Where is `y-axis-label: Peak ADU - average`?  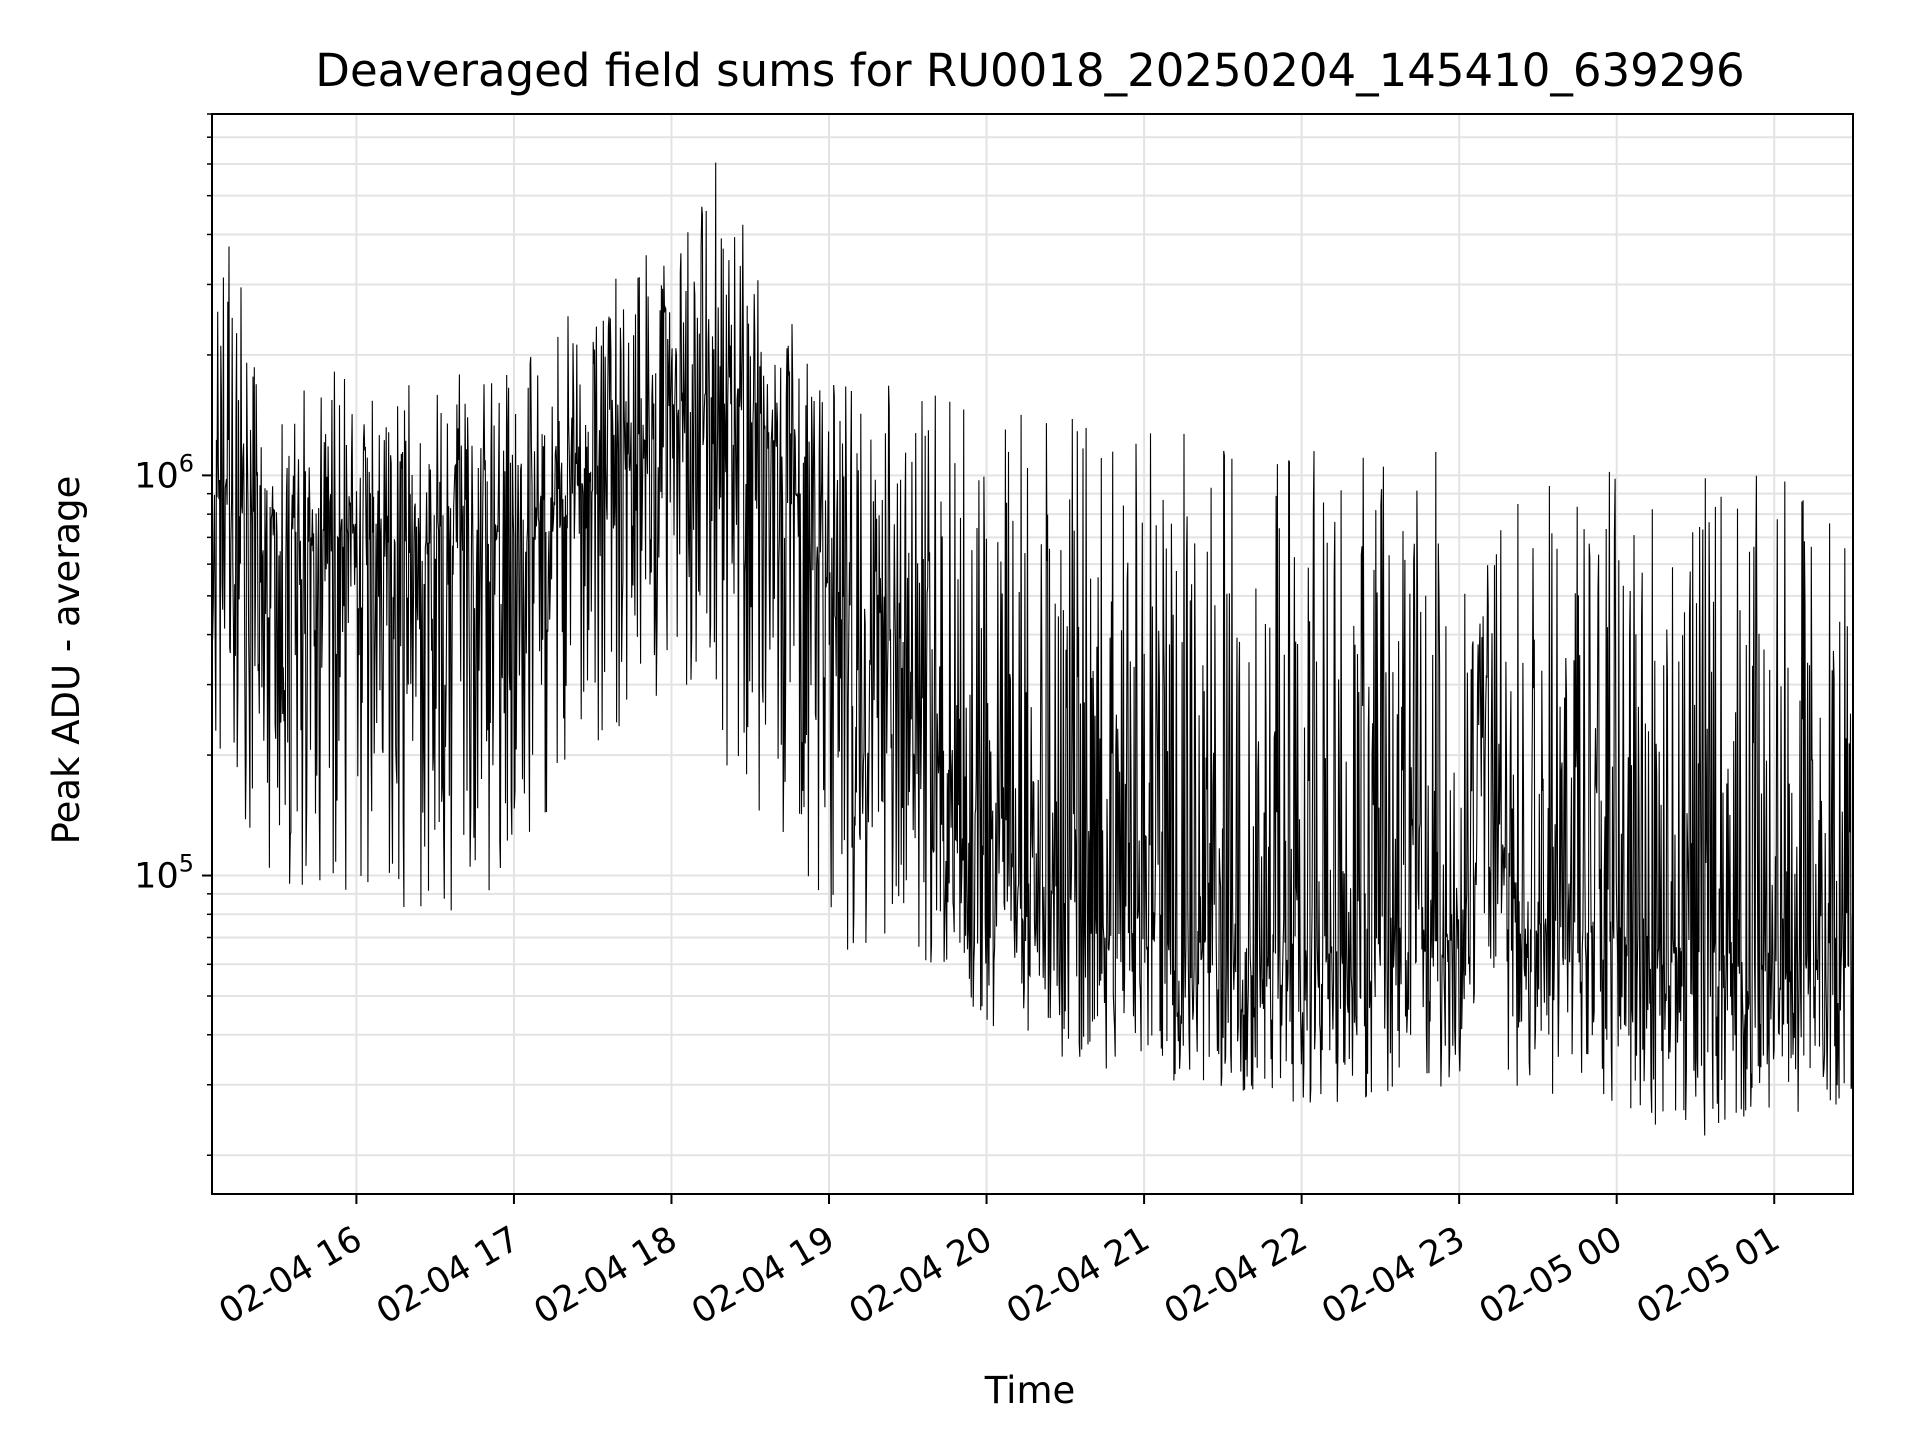
y-axis-label: Peak ADU - average is located at coordinates (66, 660).